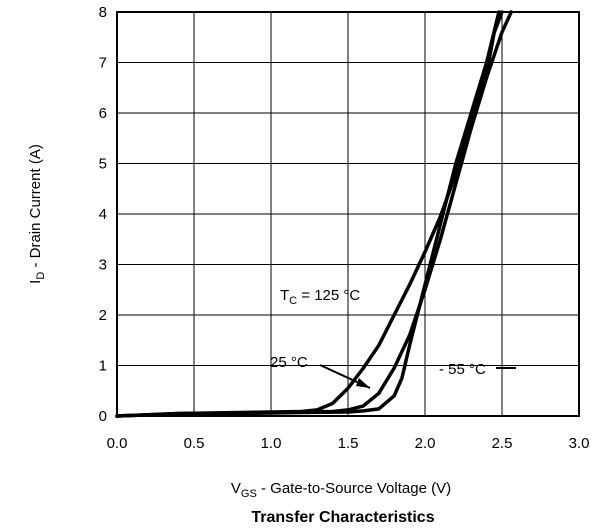  What do you see at coordinates (341, 490) in the screenshot?
I see `x-axis-title: VGS - Gate-to-Source Voltage (V)` at bounding box center [341, 490].